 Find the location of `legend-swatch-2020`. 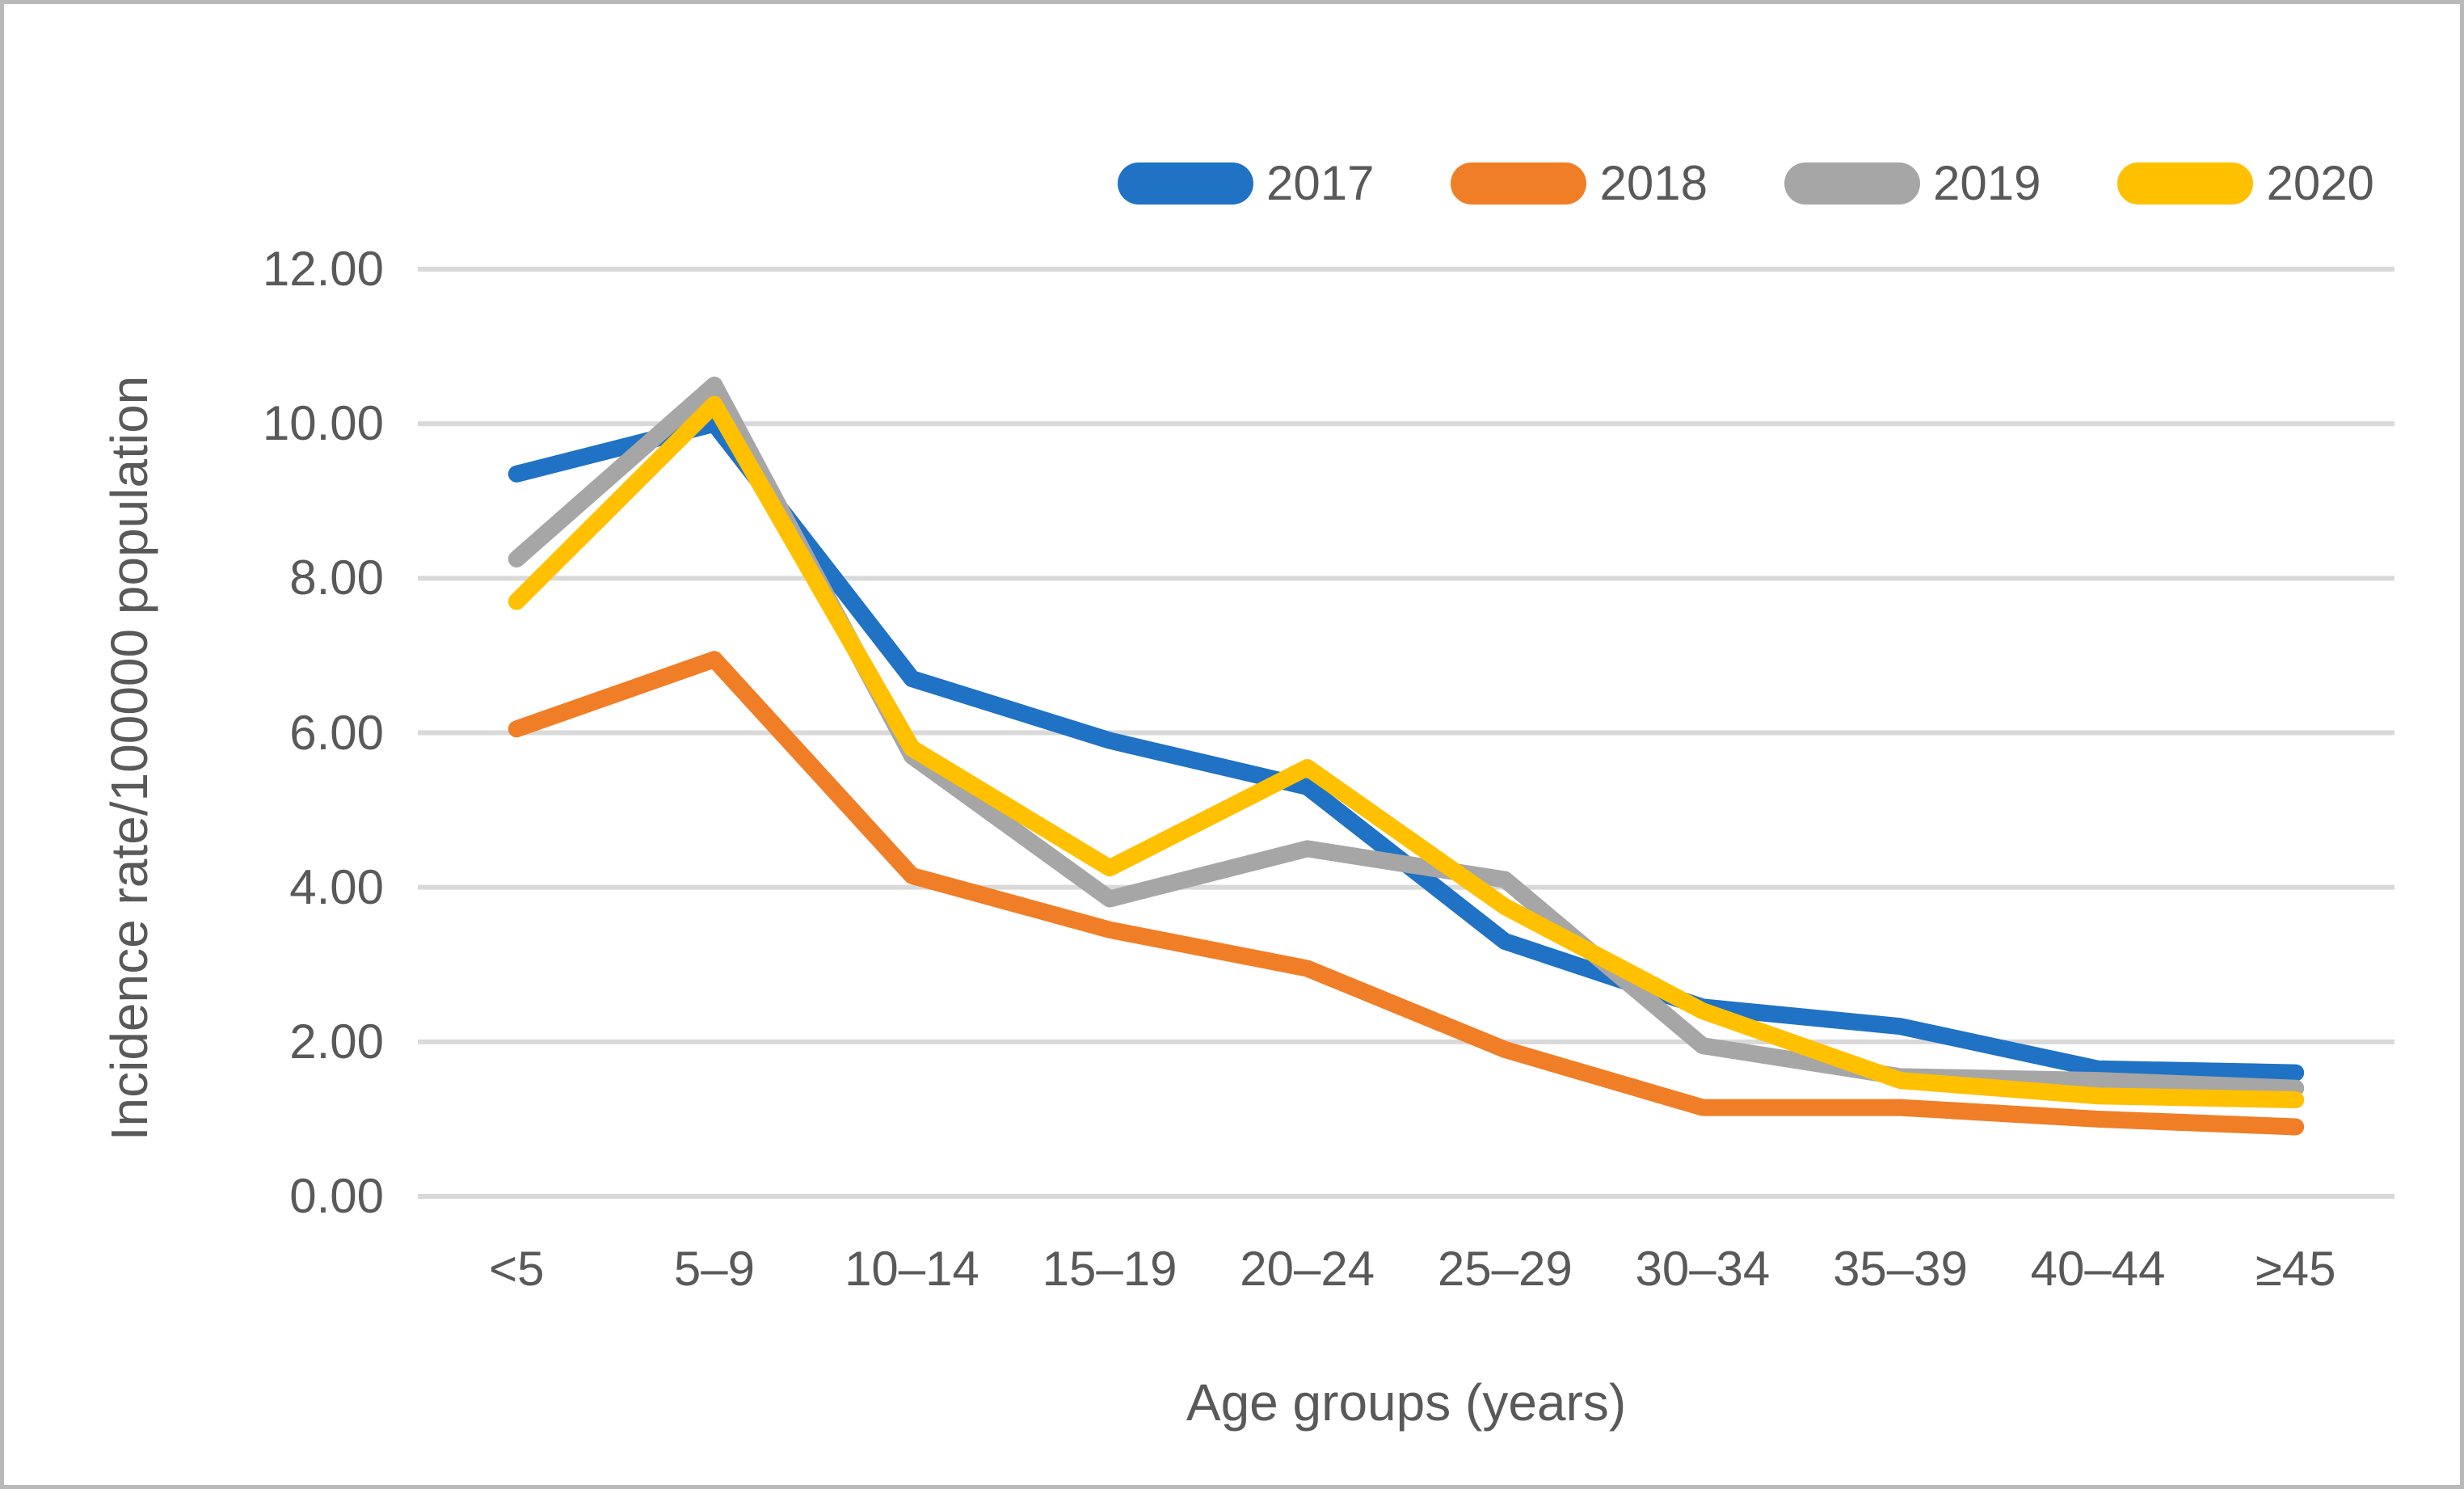

legend-swatch-2020 is located at coordinates (2185, 183).